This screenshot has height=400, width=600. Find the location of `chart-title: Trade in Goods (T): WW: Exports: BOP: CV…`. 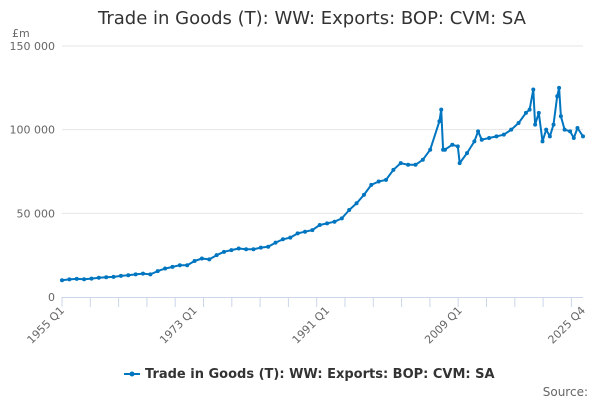

chart-title: Trade in Goods (T): WW: Exports: BOP: CV… is located at coordinates (312, 18).